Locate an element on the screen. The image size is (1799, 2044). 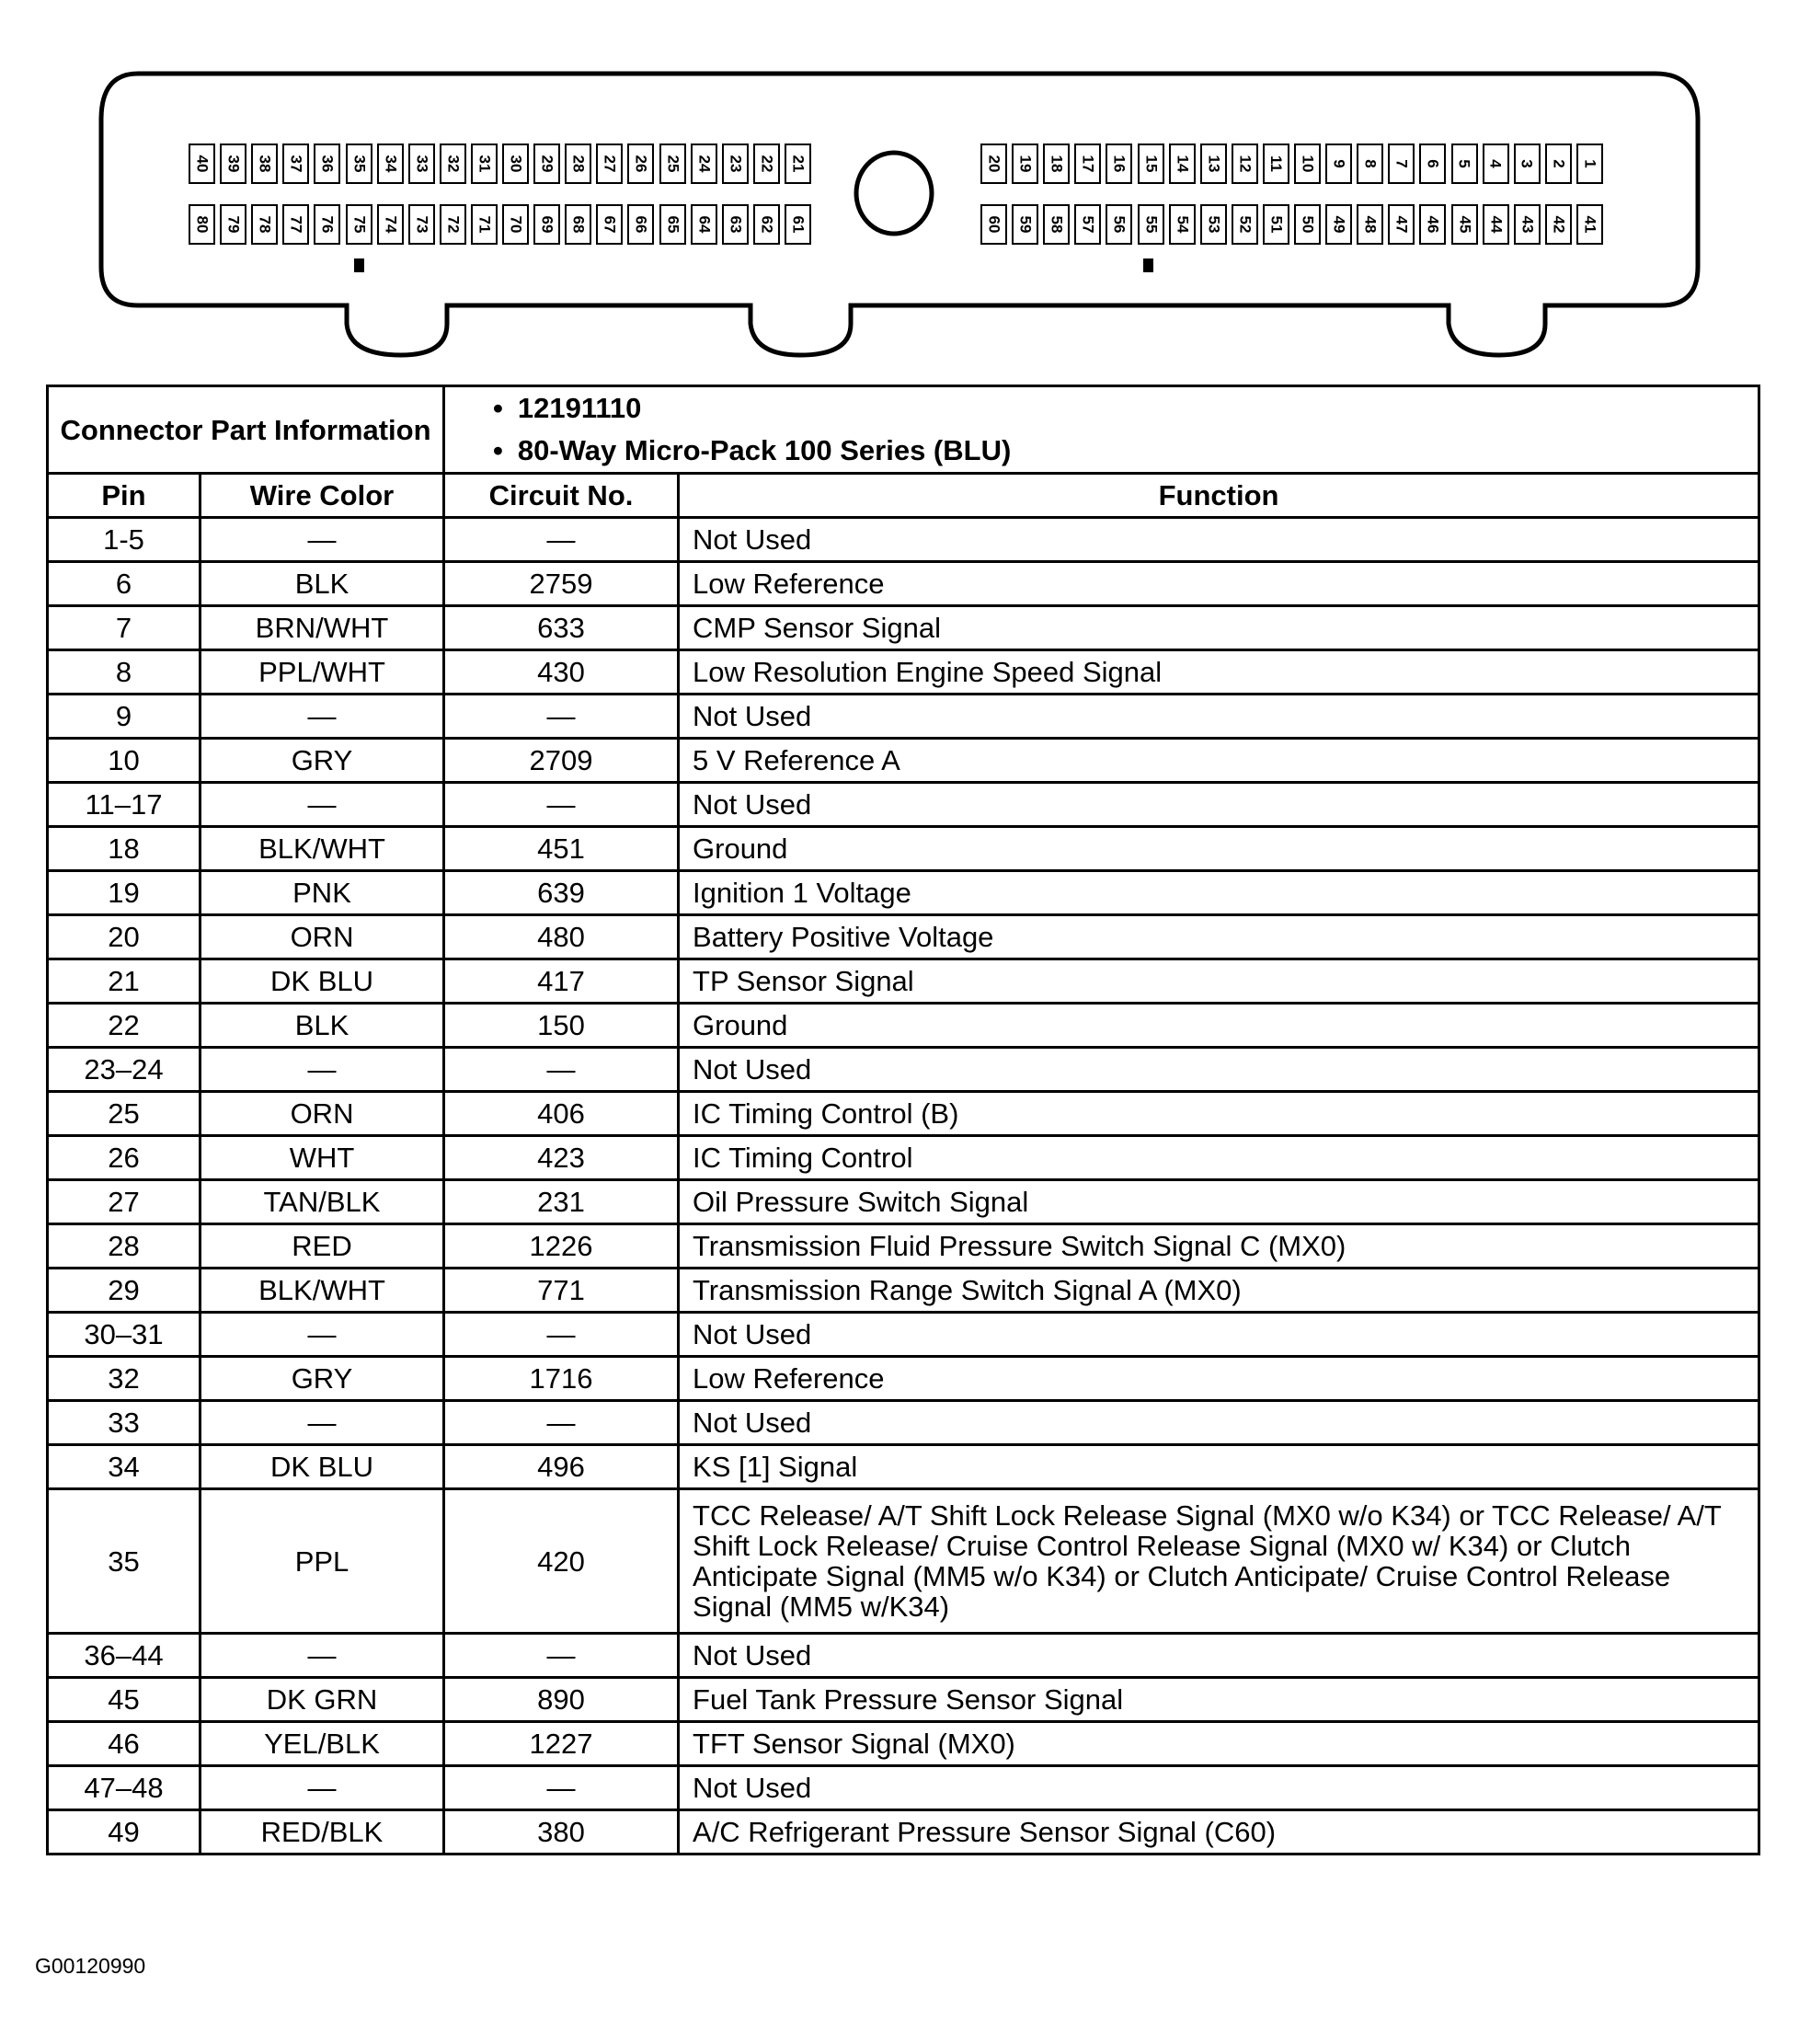
connector-pin: 48 is located at coordinates (1370, 224).